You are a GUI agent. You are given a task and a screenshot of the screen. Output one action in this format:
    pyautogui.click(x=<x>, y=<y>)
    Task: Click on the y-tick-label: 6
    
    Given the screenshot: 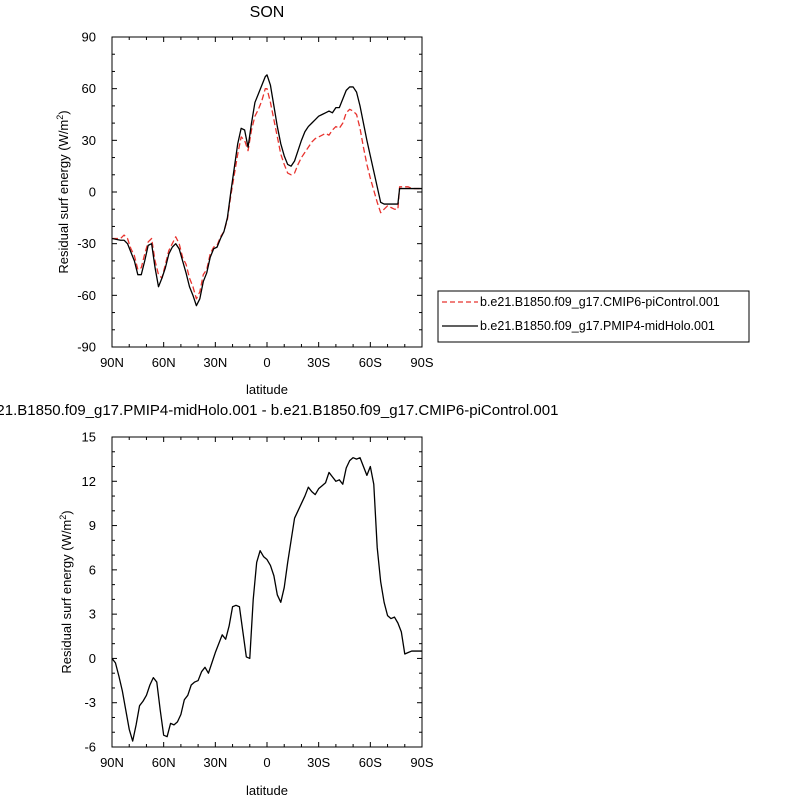 What is the action you would take?
    pyautogui.click(x=92, y=569)
    